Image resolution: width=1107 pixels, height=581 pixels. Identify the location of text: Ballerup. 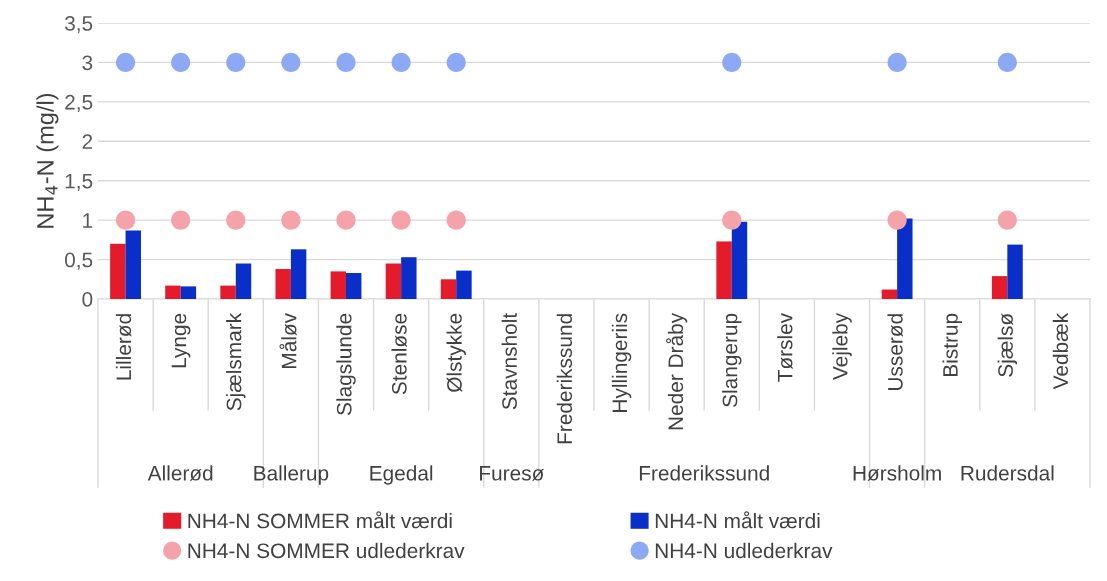
(291, 475).